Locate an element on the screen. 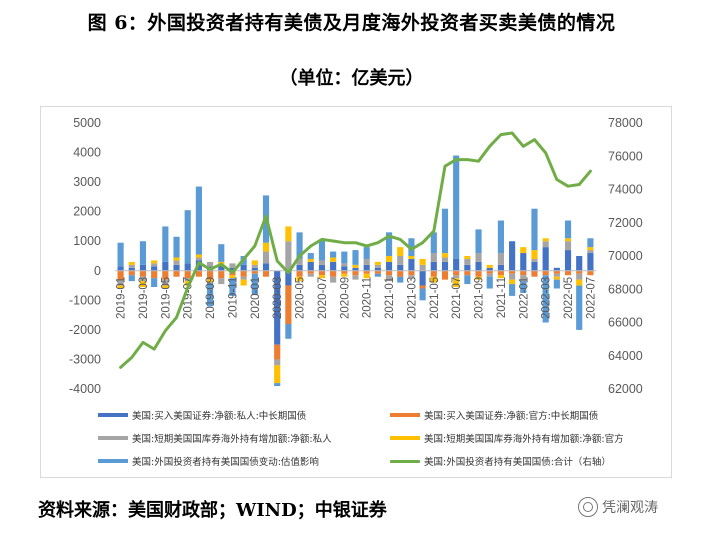 The width and height of the screenshot is (703, 537). figure-title: 图 6：外国投资者持有美债及月度海外投资者买卖美债的情况 is located at coordinates (351, 23).